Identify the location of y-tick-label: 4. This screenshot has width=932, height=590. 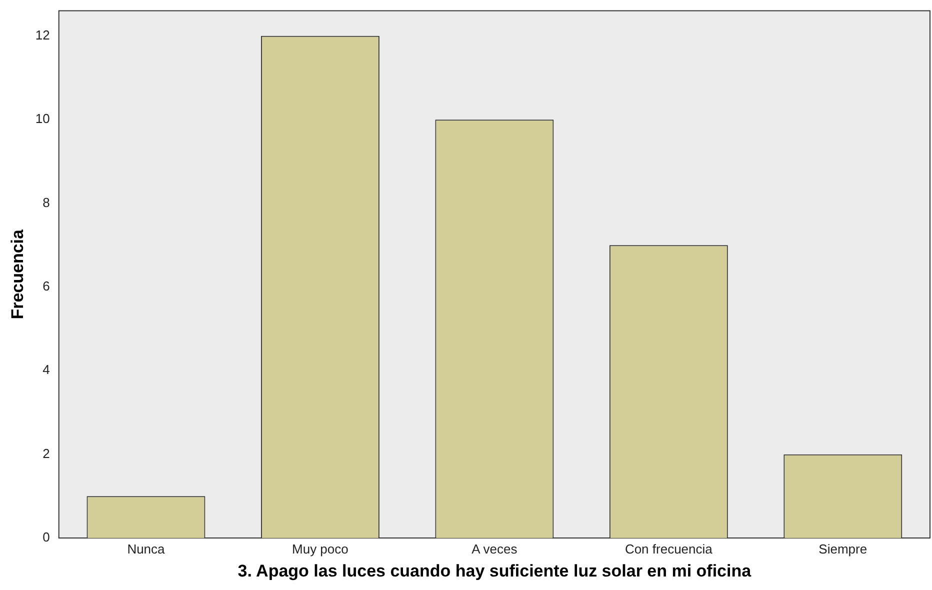
(46, 370).